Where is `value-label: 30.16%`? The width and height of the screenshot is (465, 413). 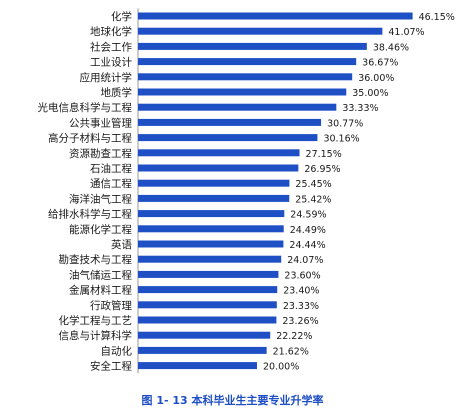 value-label: 30.16% is located at coordinates (341, 139).